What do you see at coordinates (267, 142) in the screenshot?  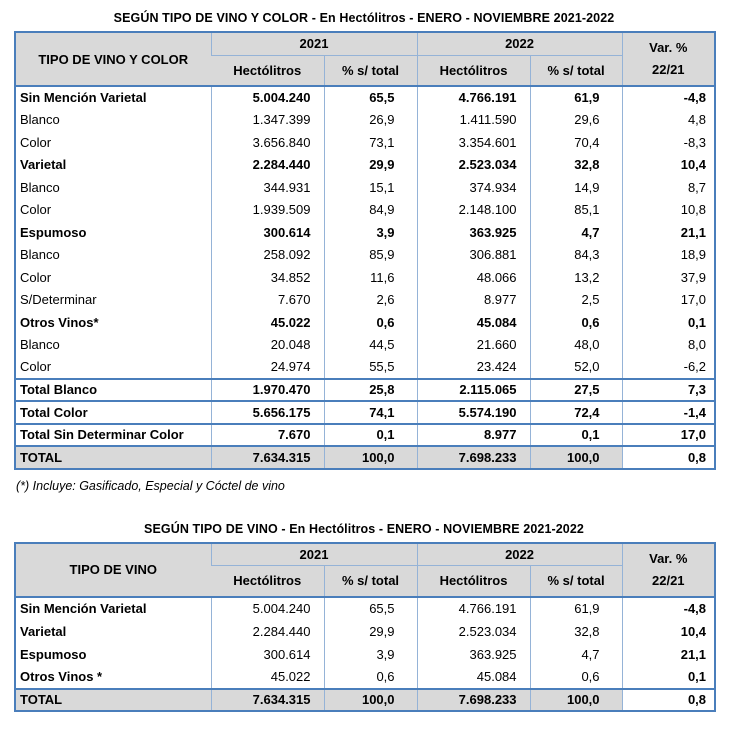 I see `cell-hectolitros-2021: 3.656.840` at bounding box center [267, 142].